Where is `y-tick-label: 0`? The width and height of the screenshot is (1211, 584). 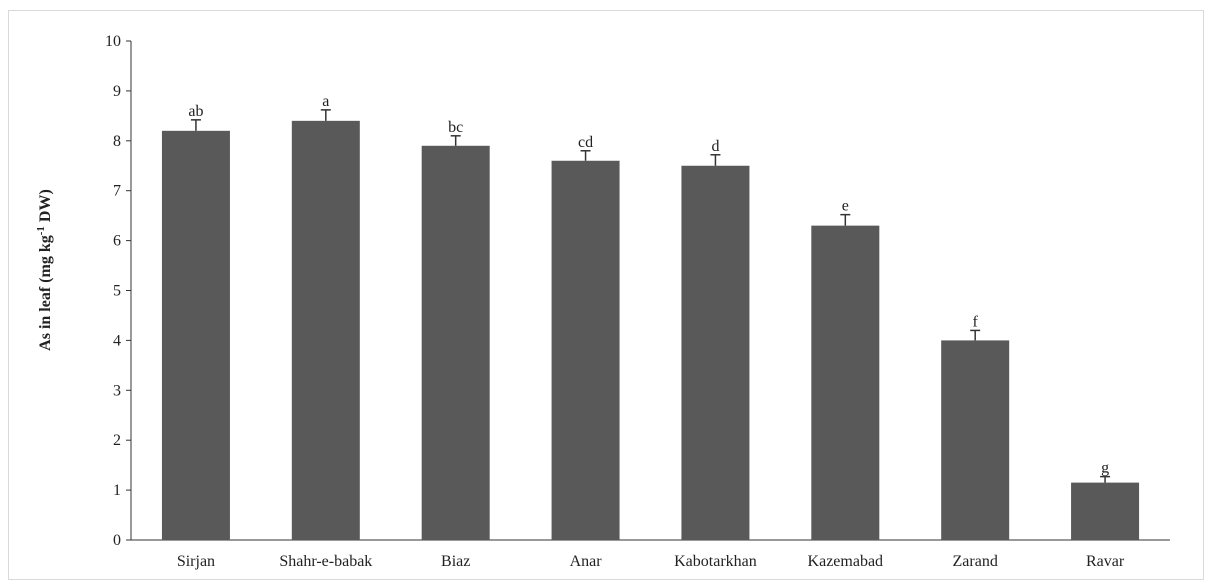 y-tick-label: 0 is located at coordinates (117, 540).